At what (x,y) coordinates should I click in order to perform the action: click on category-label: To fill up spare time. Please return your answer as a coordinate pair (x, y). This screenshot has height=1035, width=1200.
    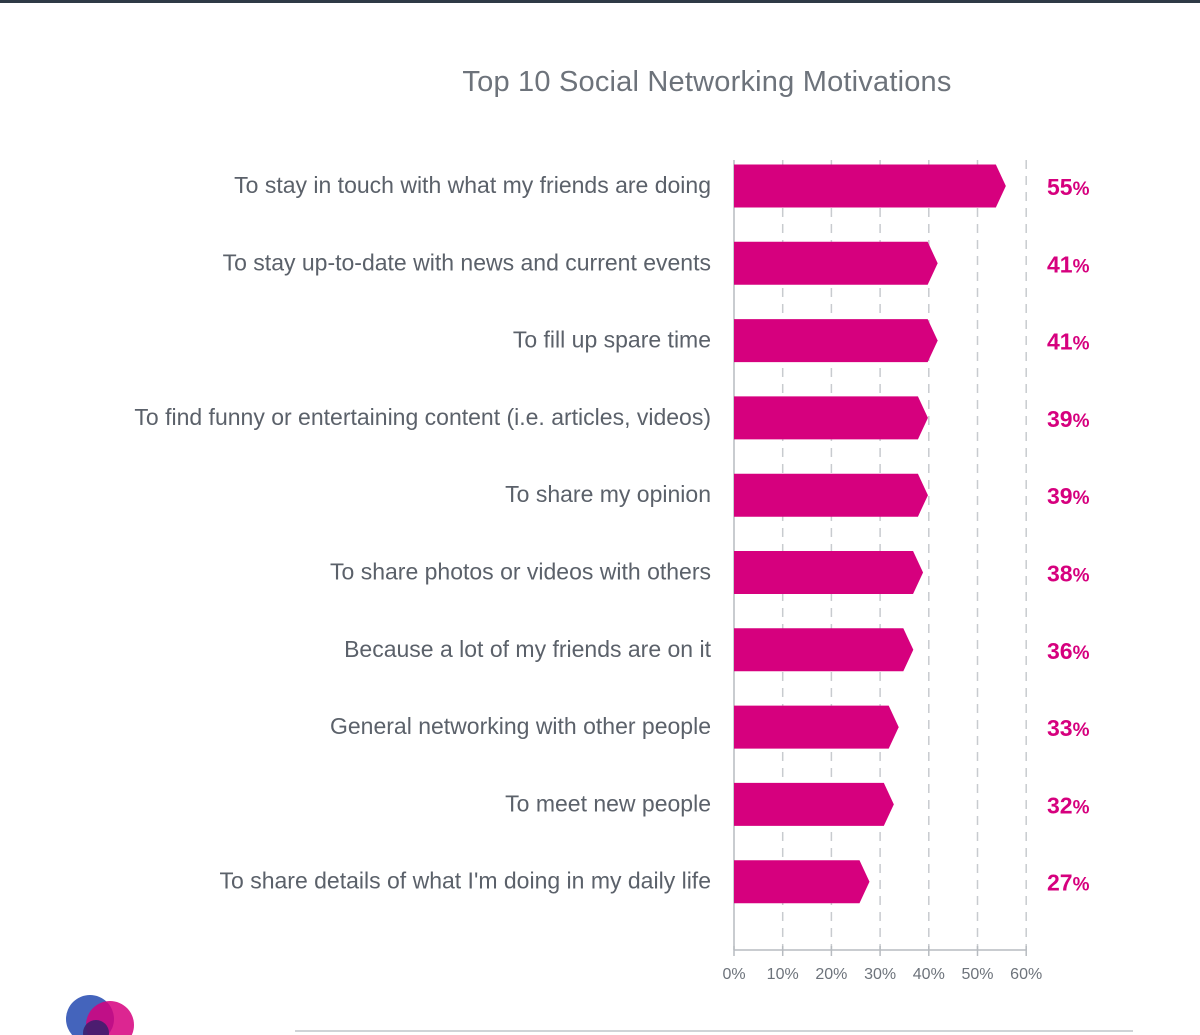
    Looking at the image, I should click on (612, 340).